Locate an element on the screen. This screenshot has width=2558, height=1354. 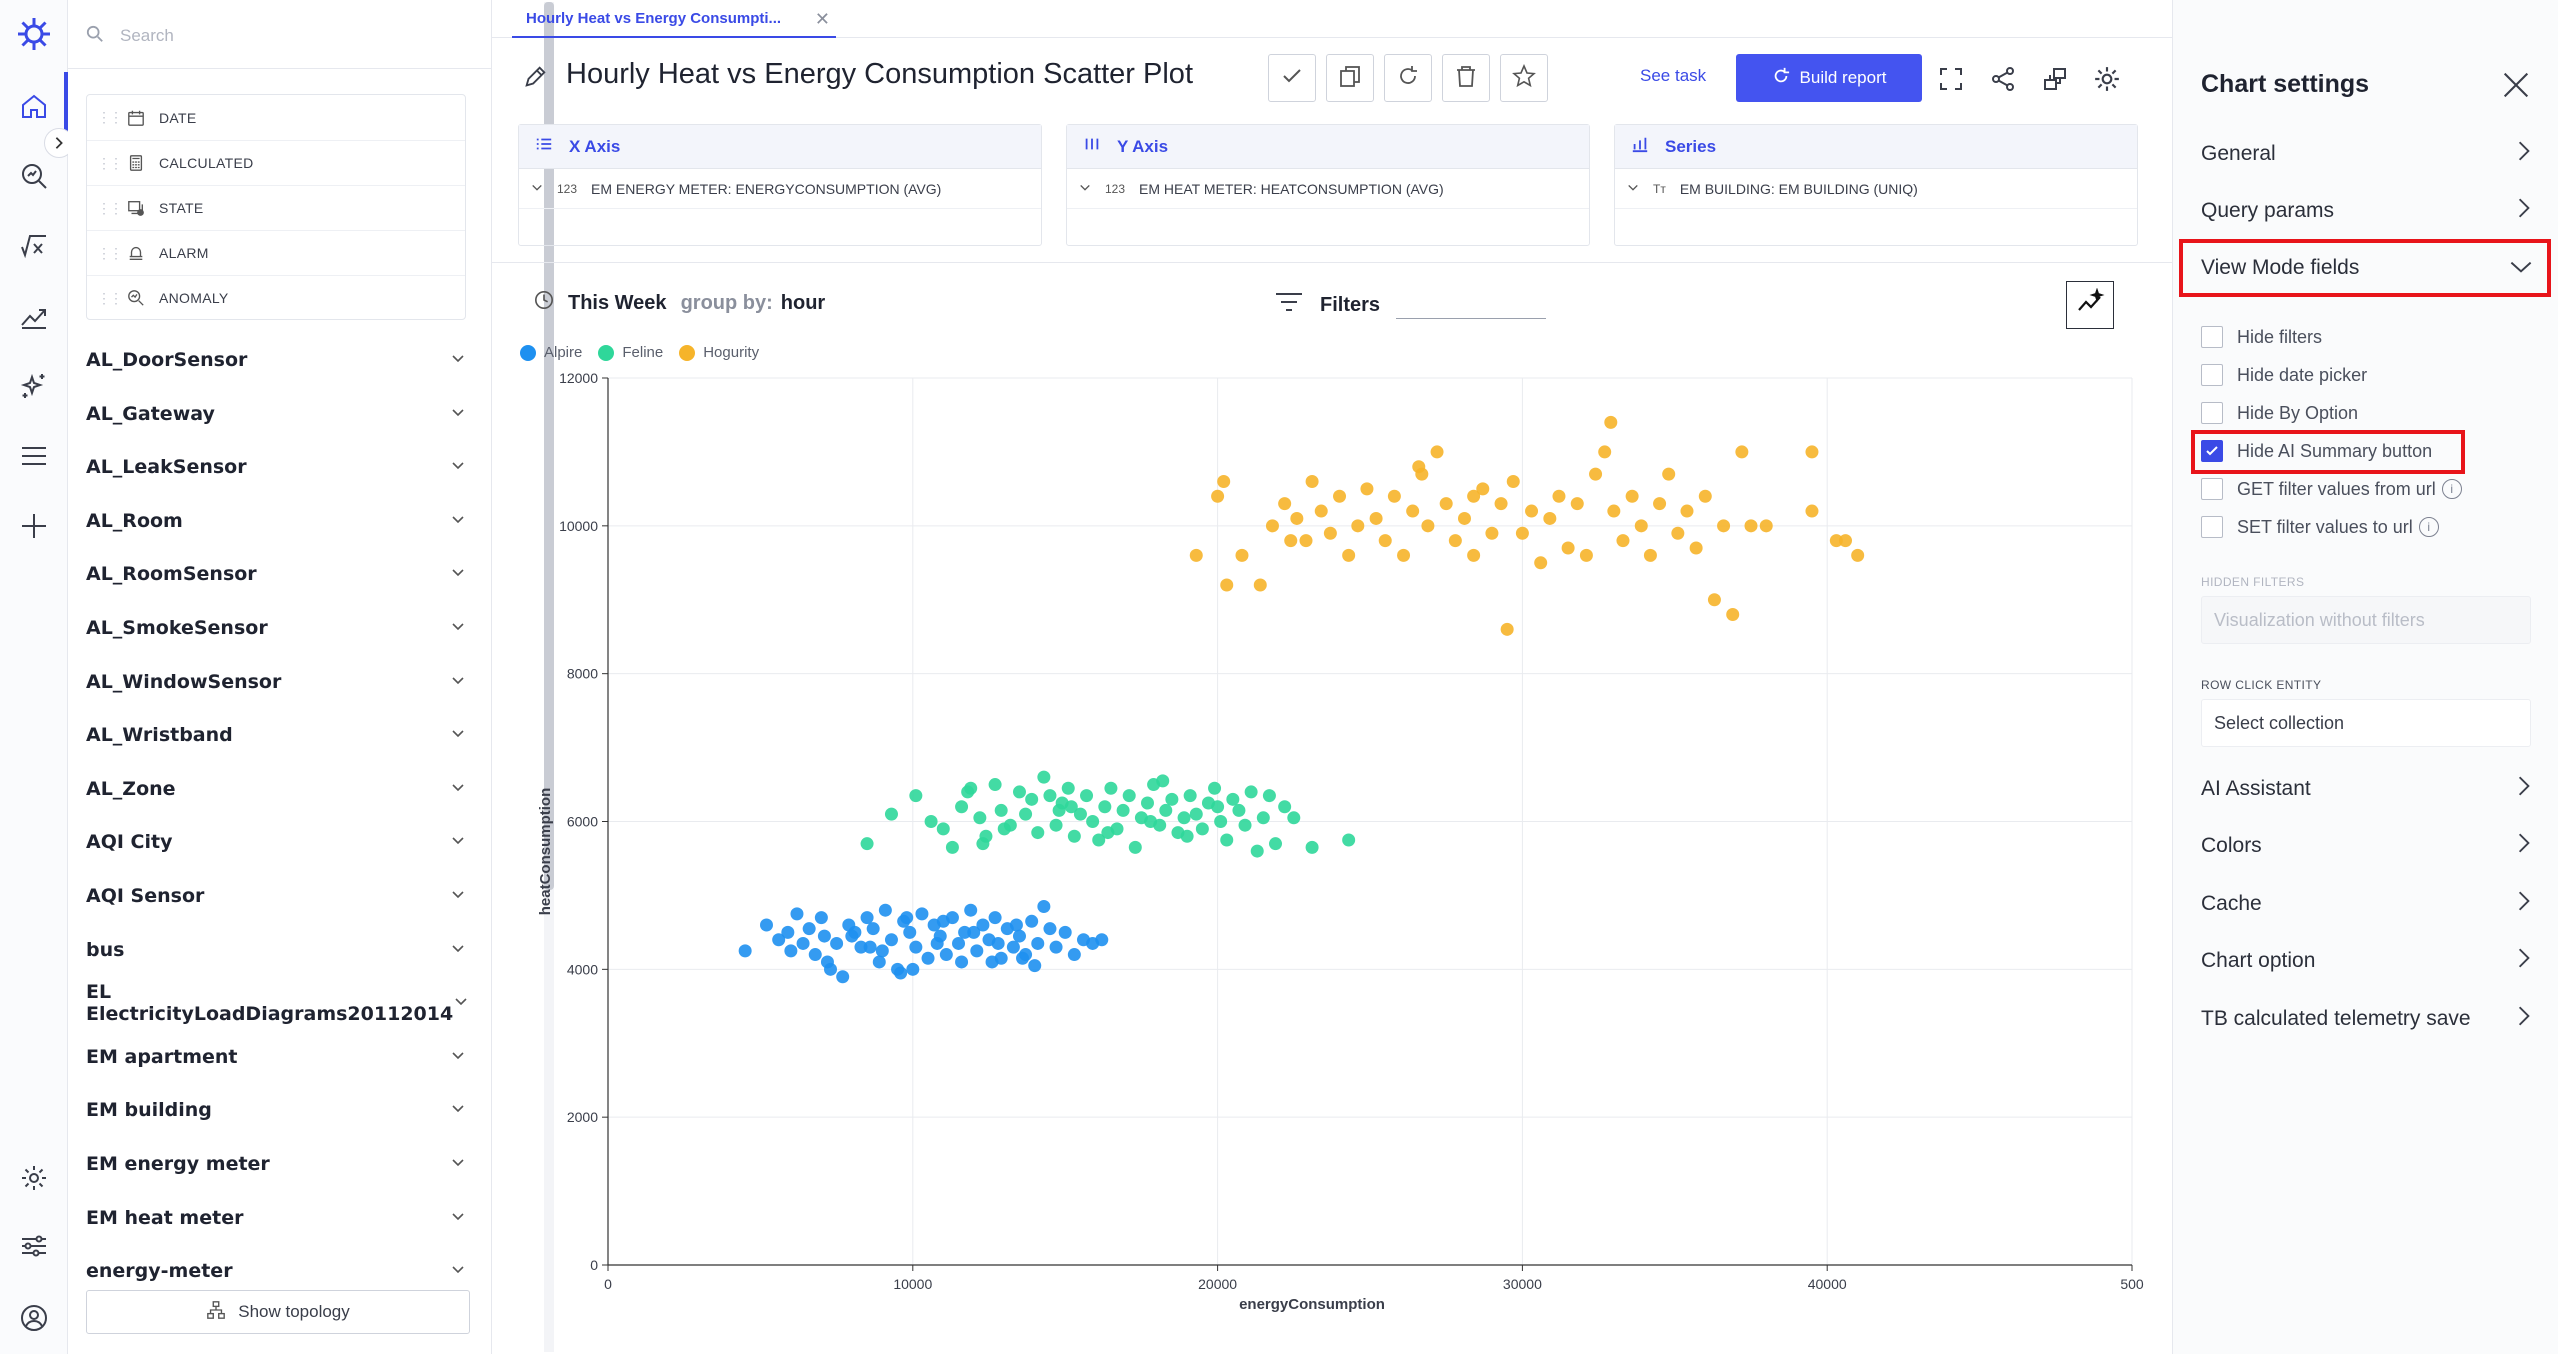
ai-sparkle-icon is located at coordinates (34, 386).